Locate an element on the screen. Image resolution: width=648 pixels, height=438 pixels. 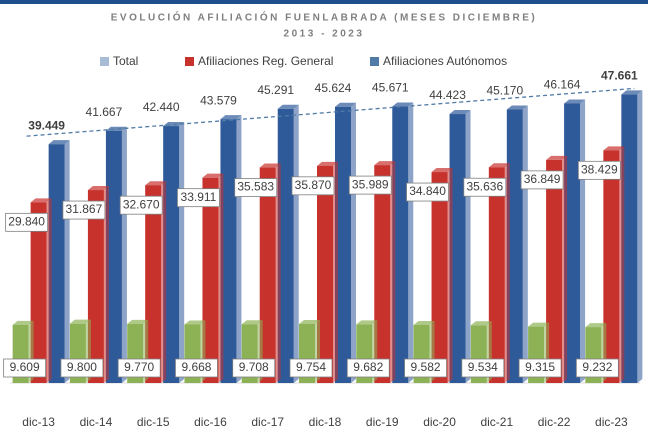
data-label: 39.449 is located at coordinates (46, 125).